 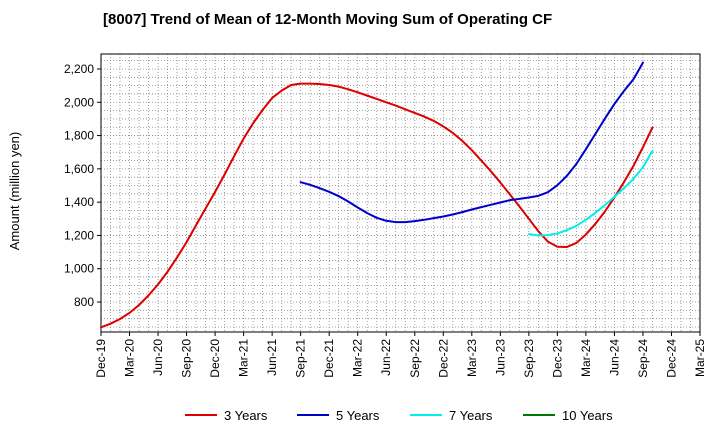 What do you see at coordinates (187, 358) in the screenshot?
I see `x-tick-label: Sep-20` at bounding box center [187, 358].